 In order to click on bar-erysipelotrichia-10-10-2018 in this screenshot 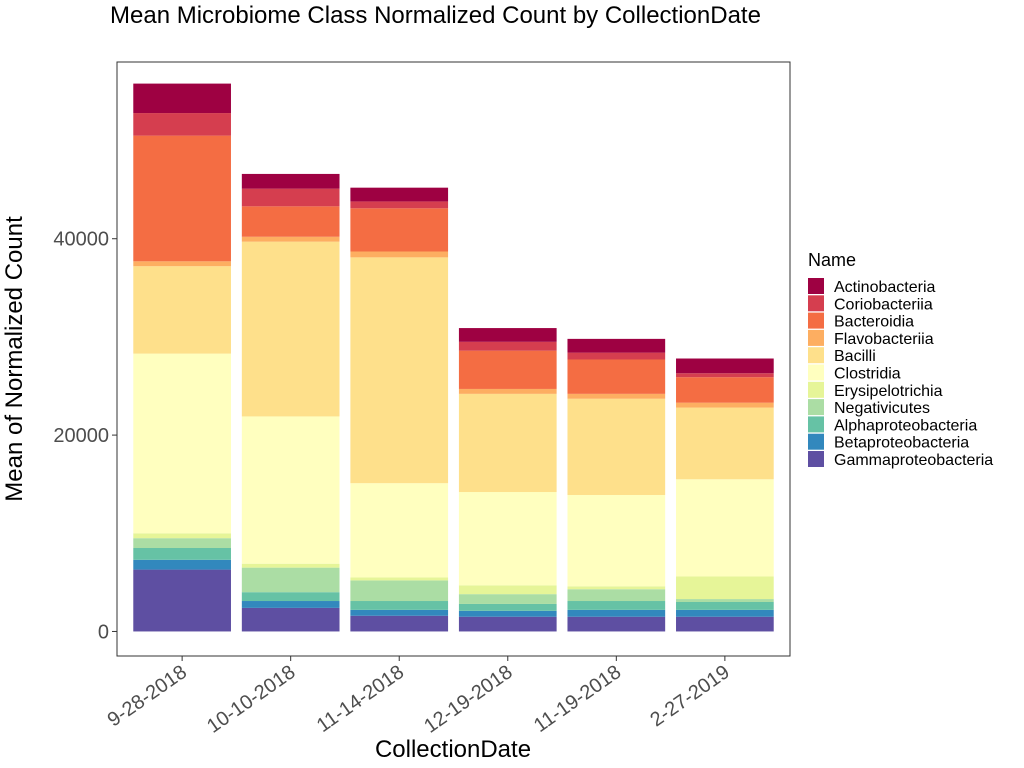, I will do `click(290, 565)`.